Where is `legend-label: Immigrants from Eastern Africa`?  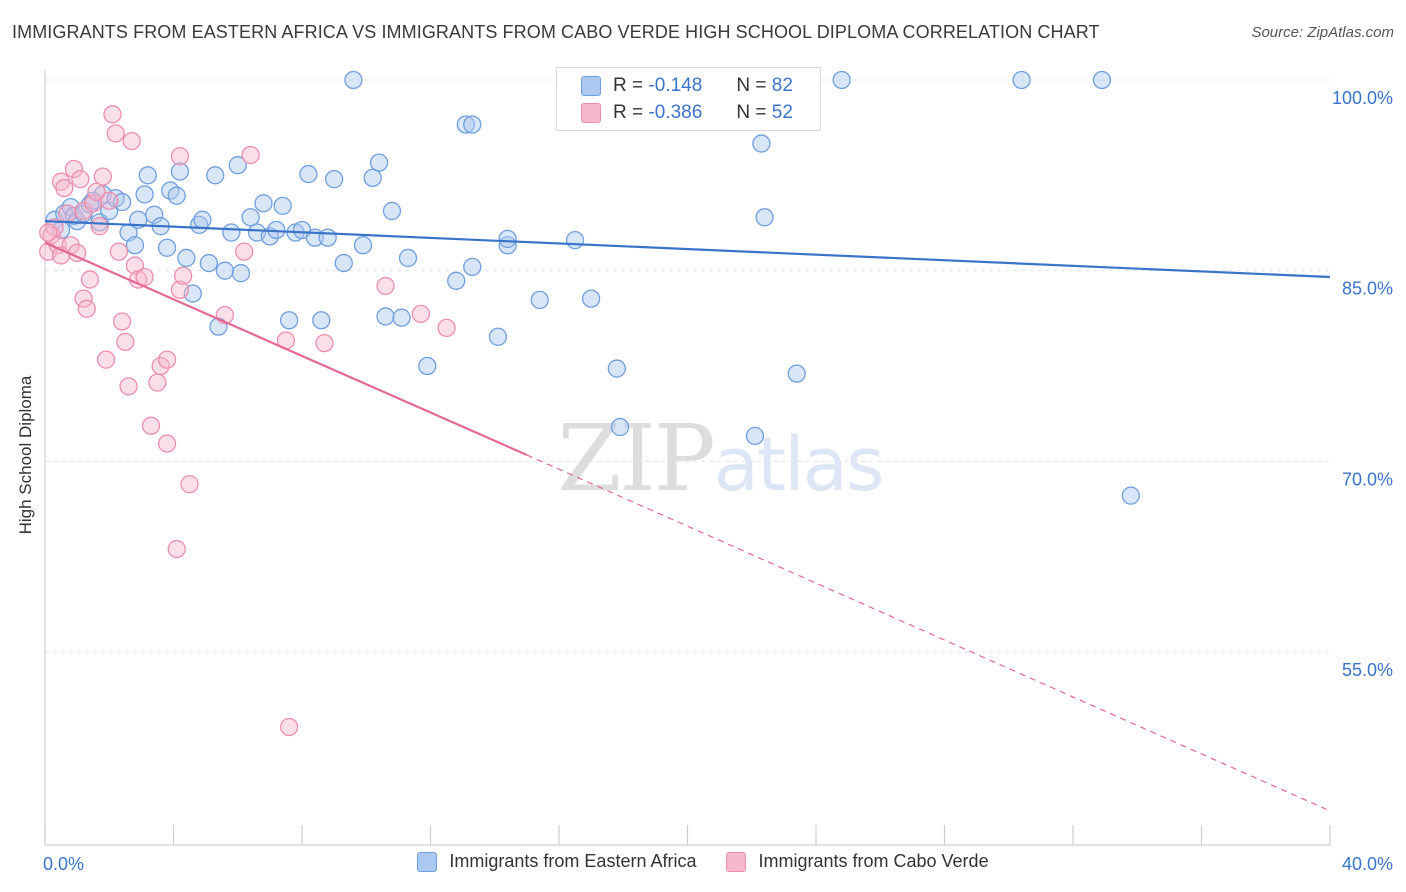
legend-label: Immigrants from Eastern Africa is located at coordinates (573, 861).